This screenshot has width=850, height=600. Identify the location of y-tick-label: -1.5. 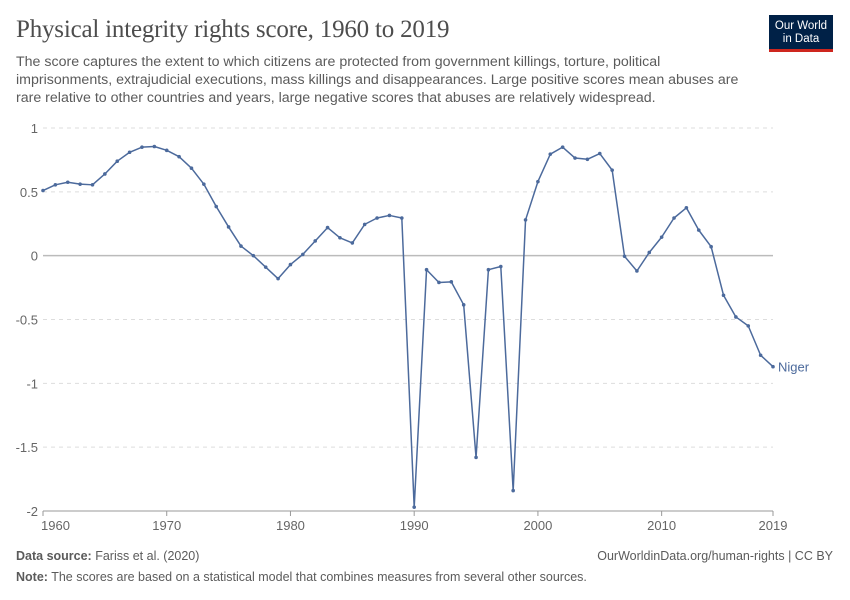
(27, 447).